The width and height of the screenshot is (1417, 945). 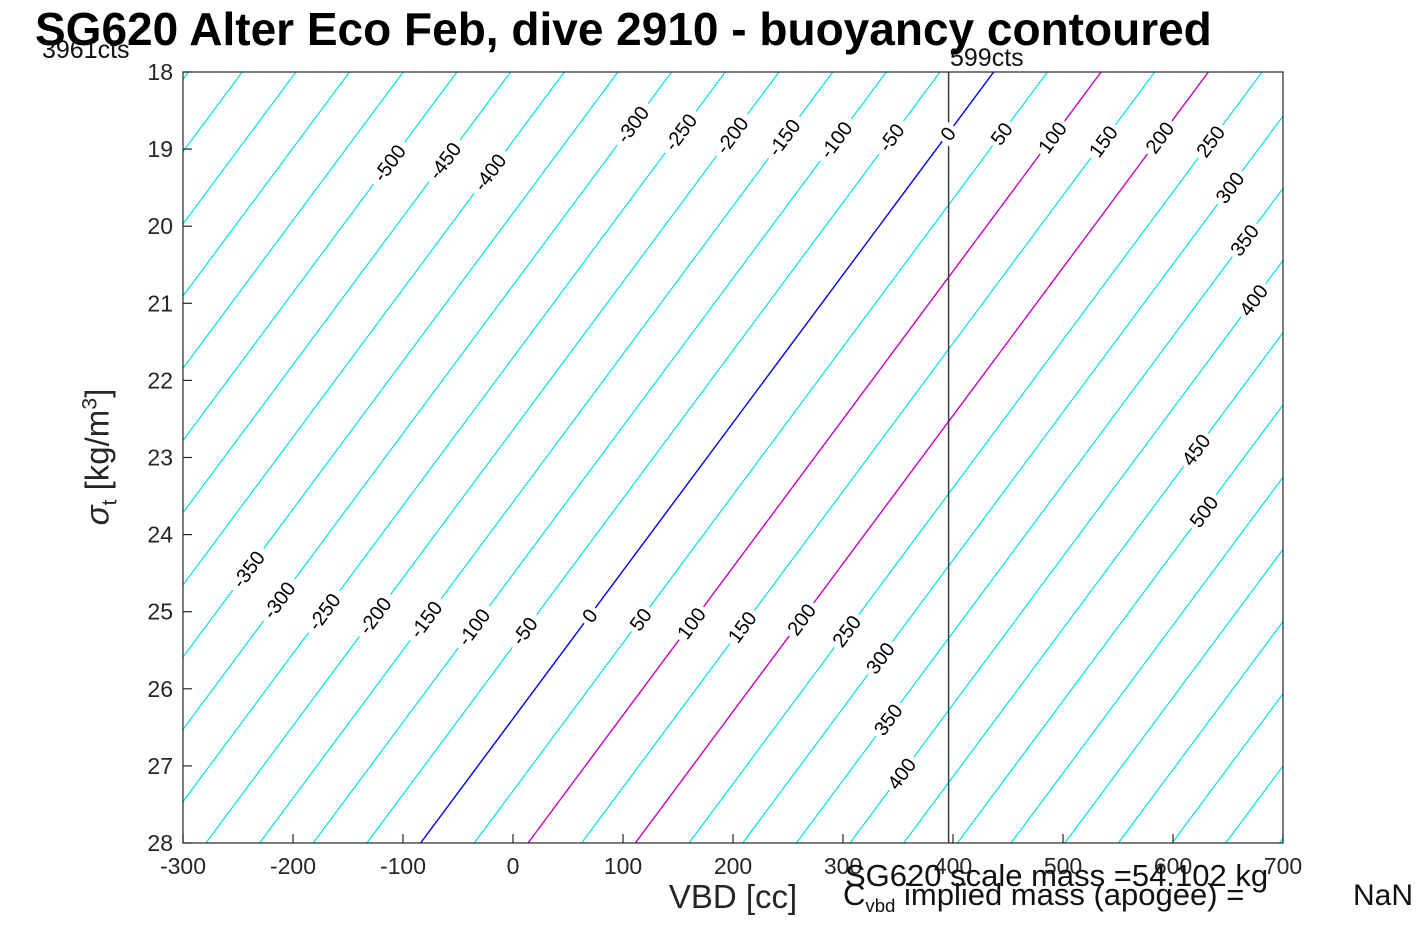 I want to click on contour-label--150: -150, so click(x=425, y=619).